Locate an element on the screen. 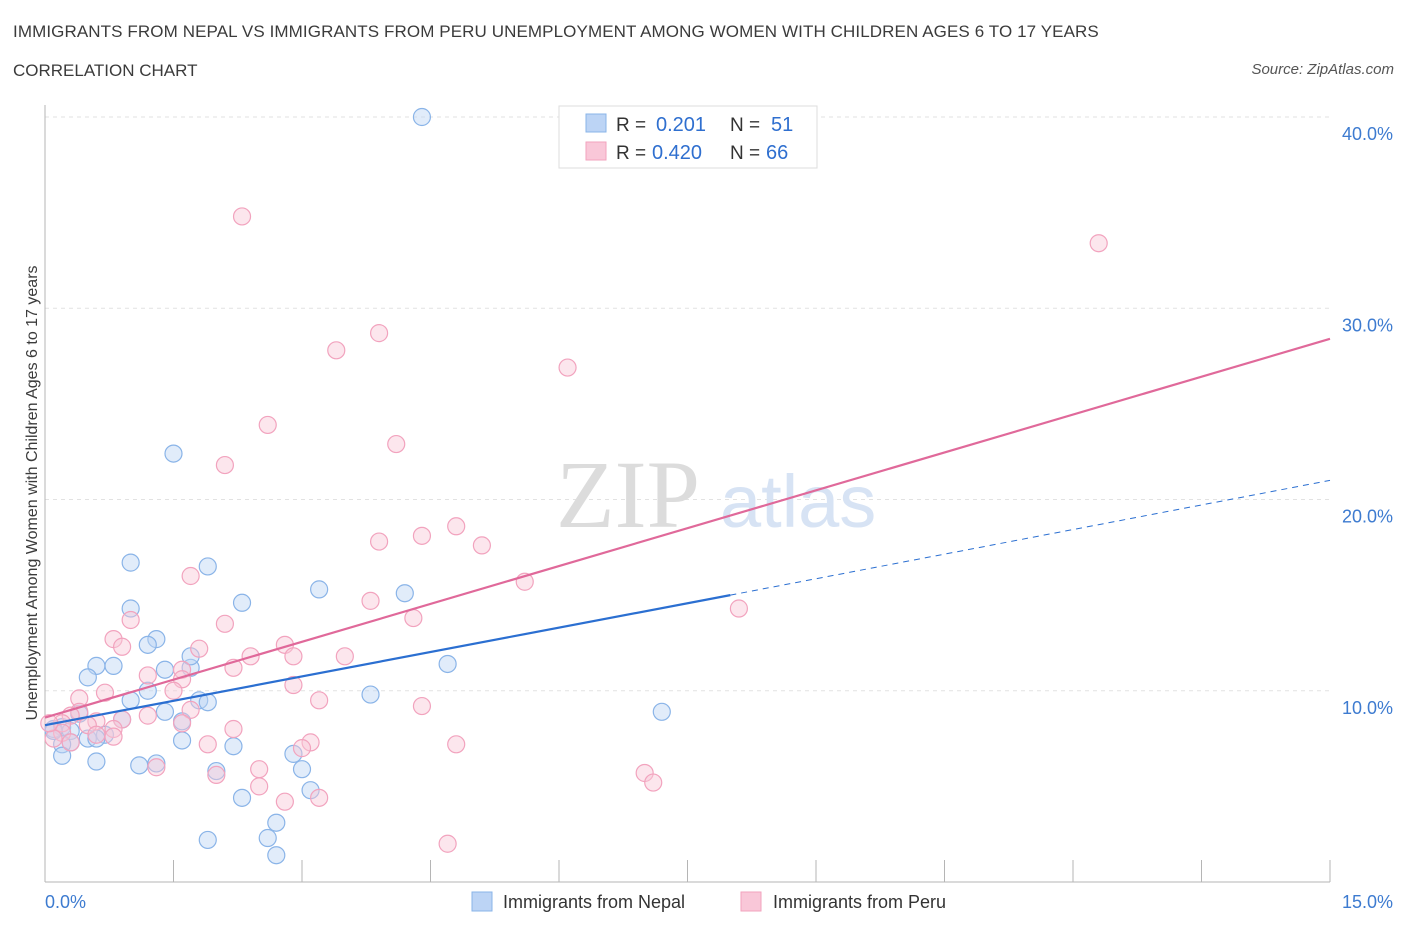 This screenshot has height=930, width=1406. stats-n-label-peru: N = is located at coordinates (745, 153).